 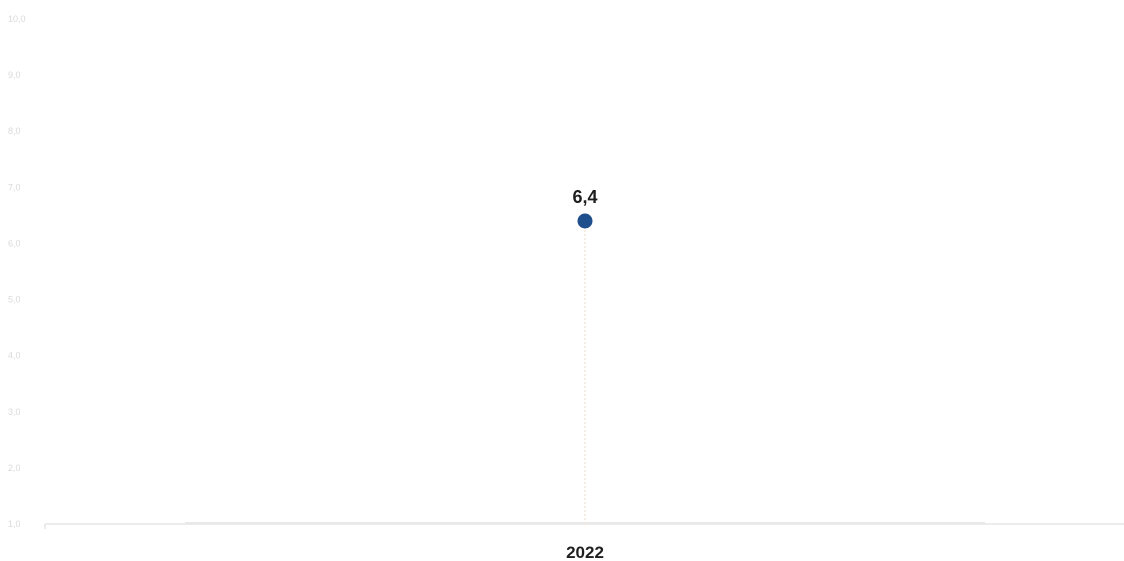 What do you see at coordinates (17, 271) in the screenshot?
I see `y-axis-ticks: 1,0 2,0 3,0 4,0 5,0 6,0 7,0 8,0 9,0 10,0` at bounding box center [17, 271].